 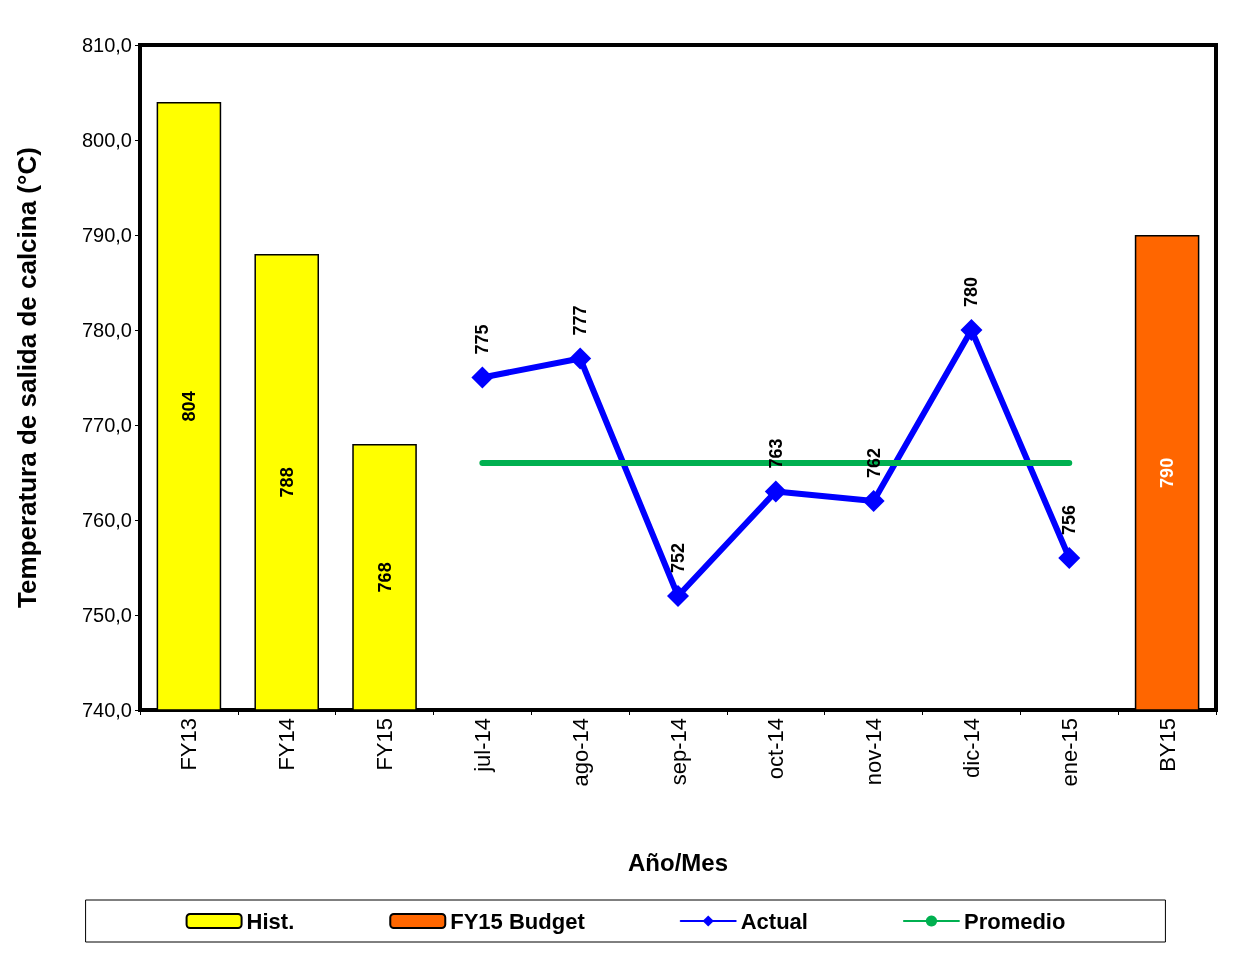 I want to click on legend-label: Promedio, so click(x=1014, y=921).